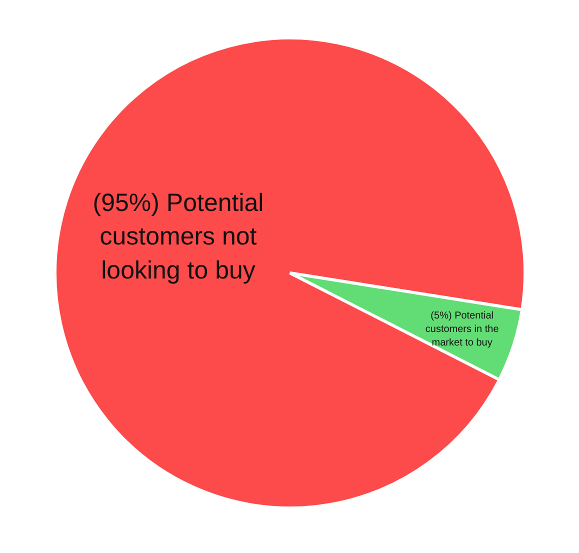  I want to click on pie-slice, so click(406, 327).